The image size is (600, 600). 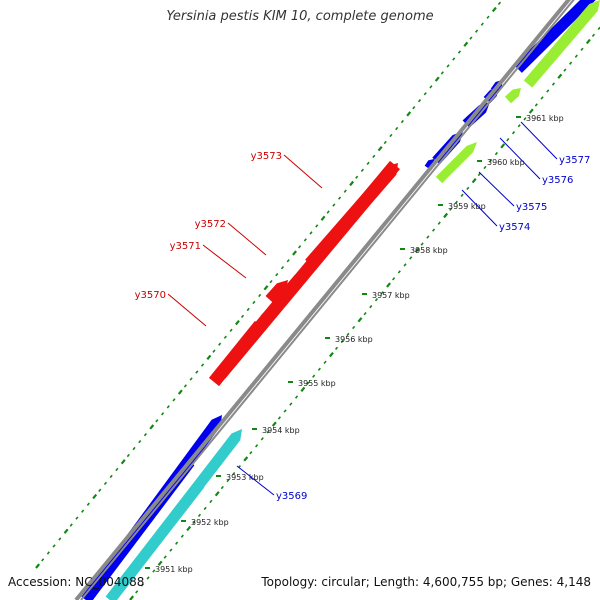 I want to click on feature-bar-teal, so click(x=155, y=540).